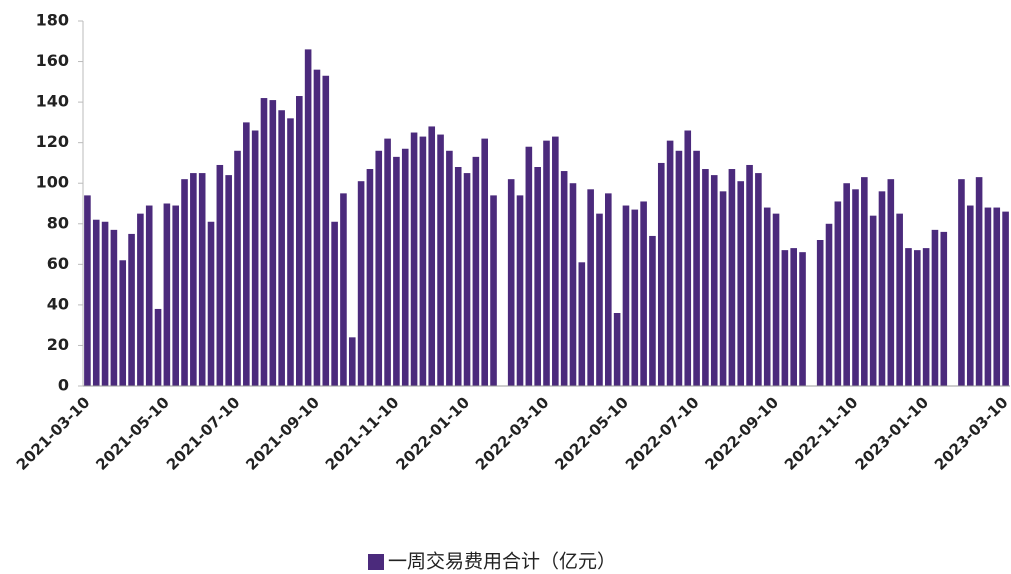  I want to click on y-tick-label: 20, so click(58, 344).